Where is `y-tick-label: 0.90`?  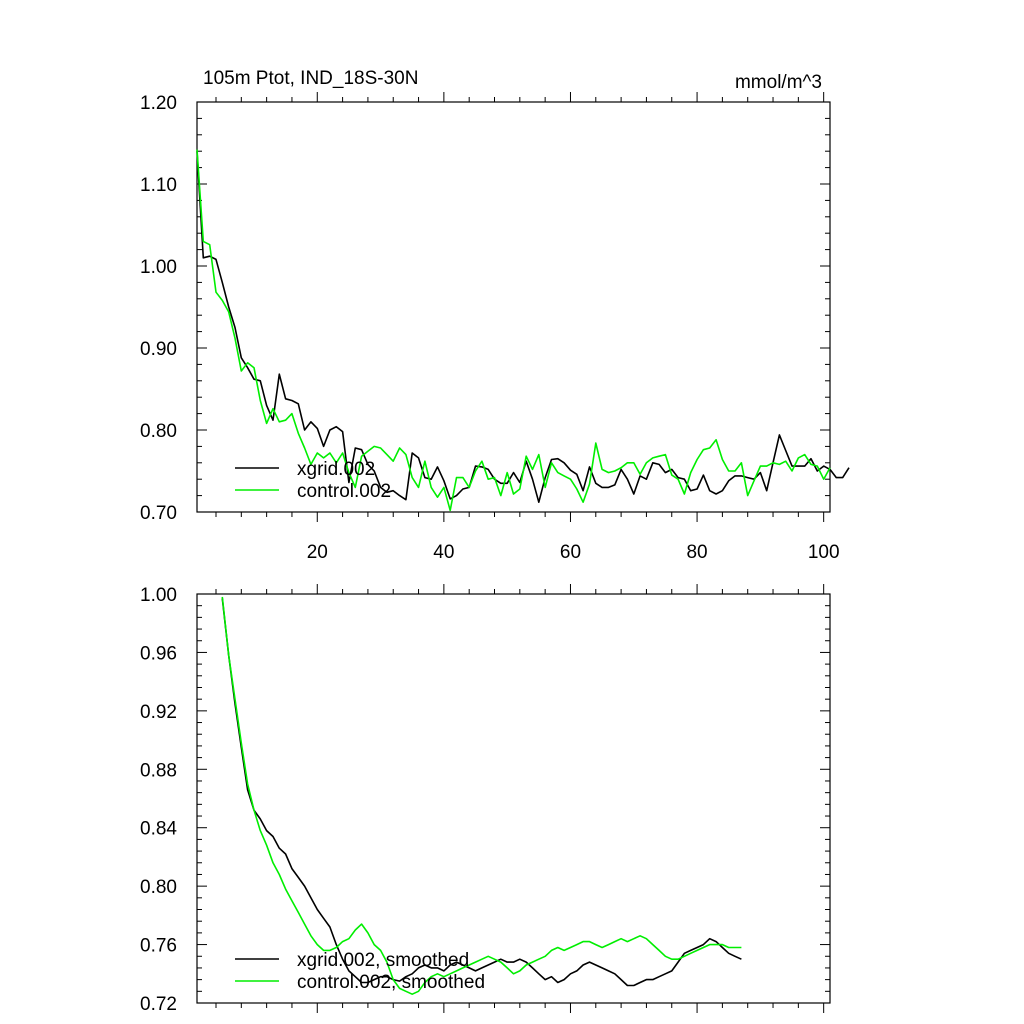
y-tick-label: 0.90 is located at coordinates (158, 349).